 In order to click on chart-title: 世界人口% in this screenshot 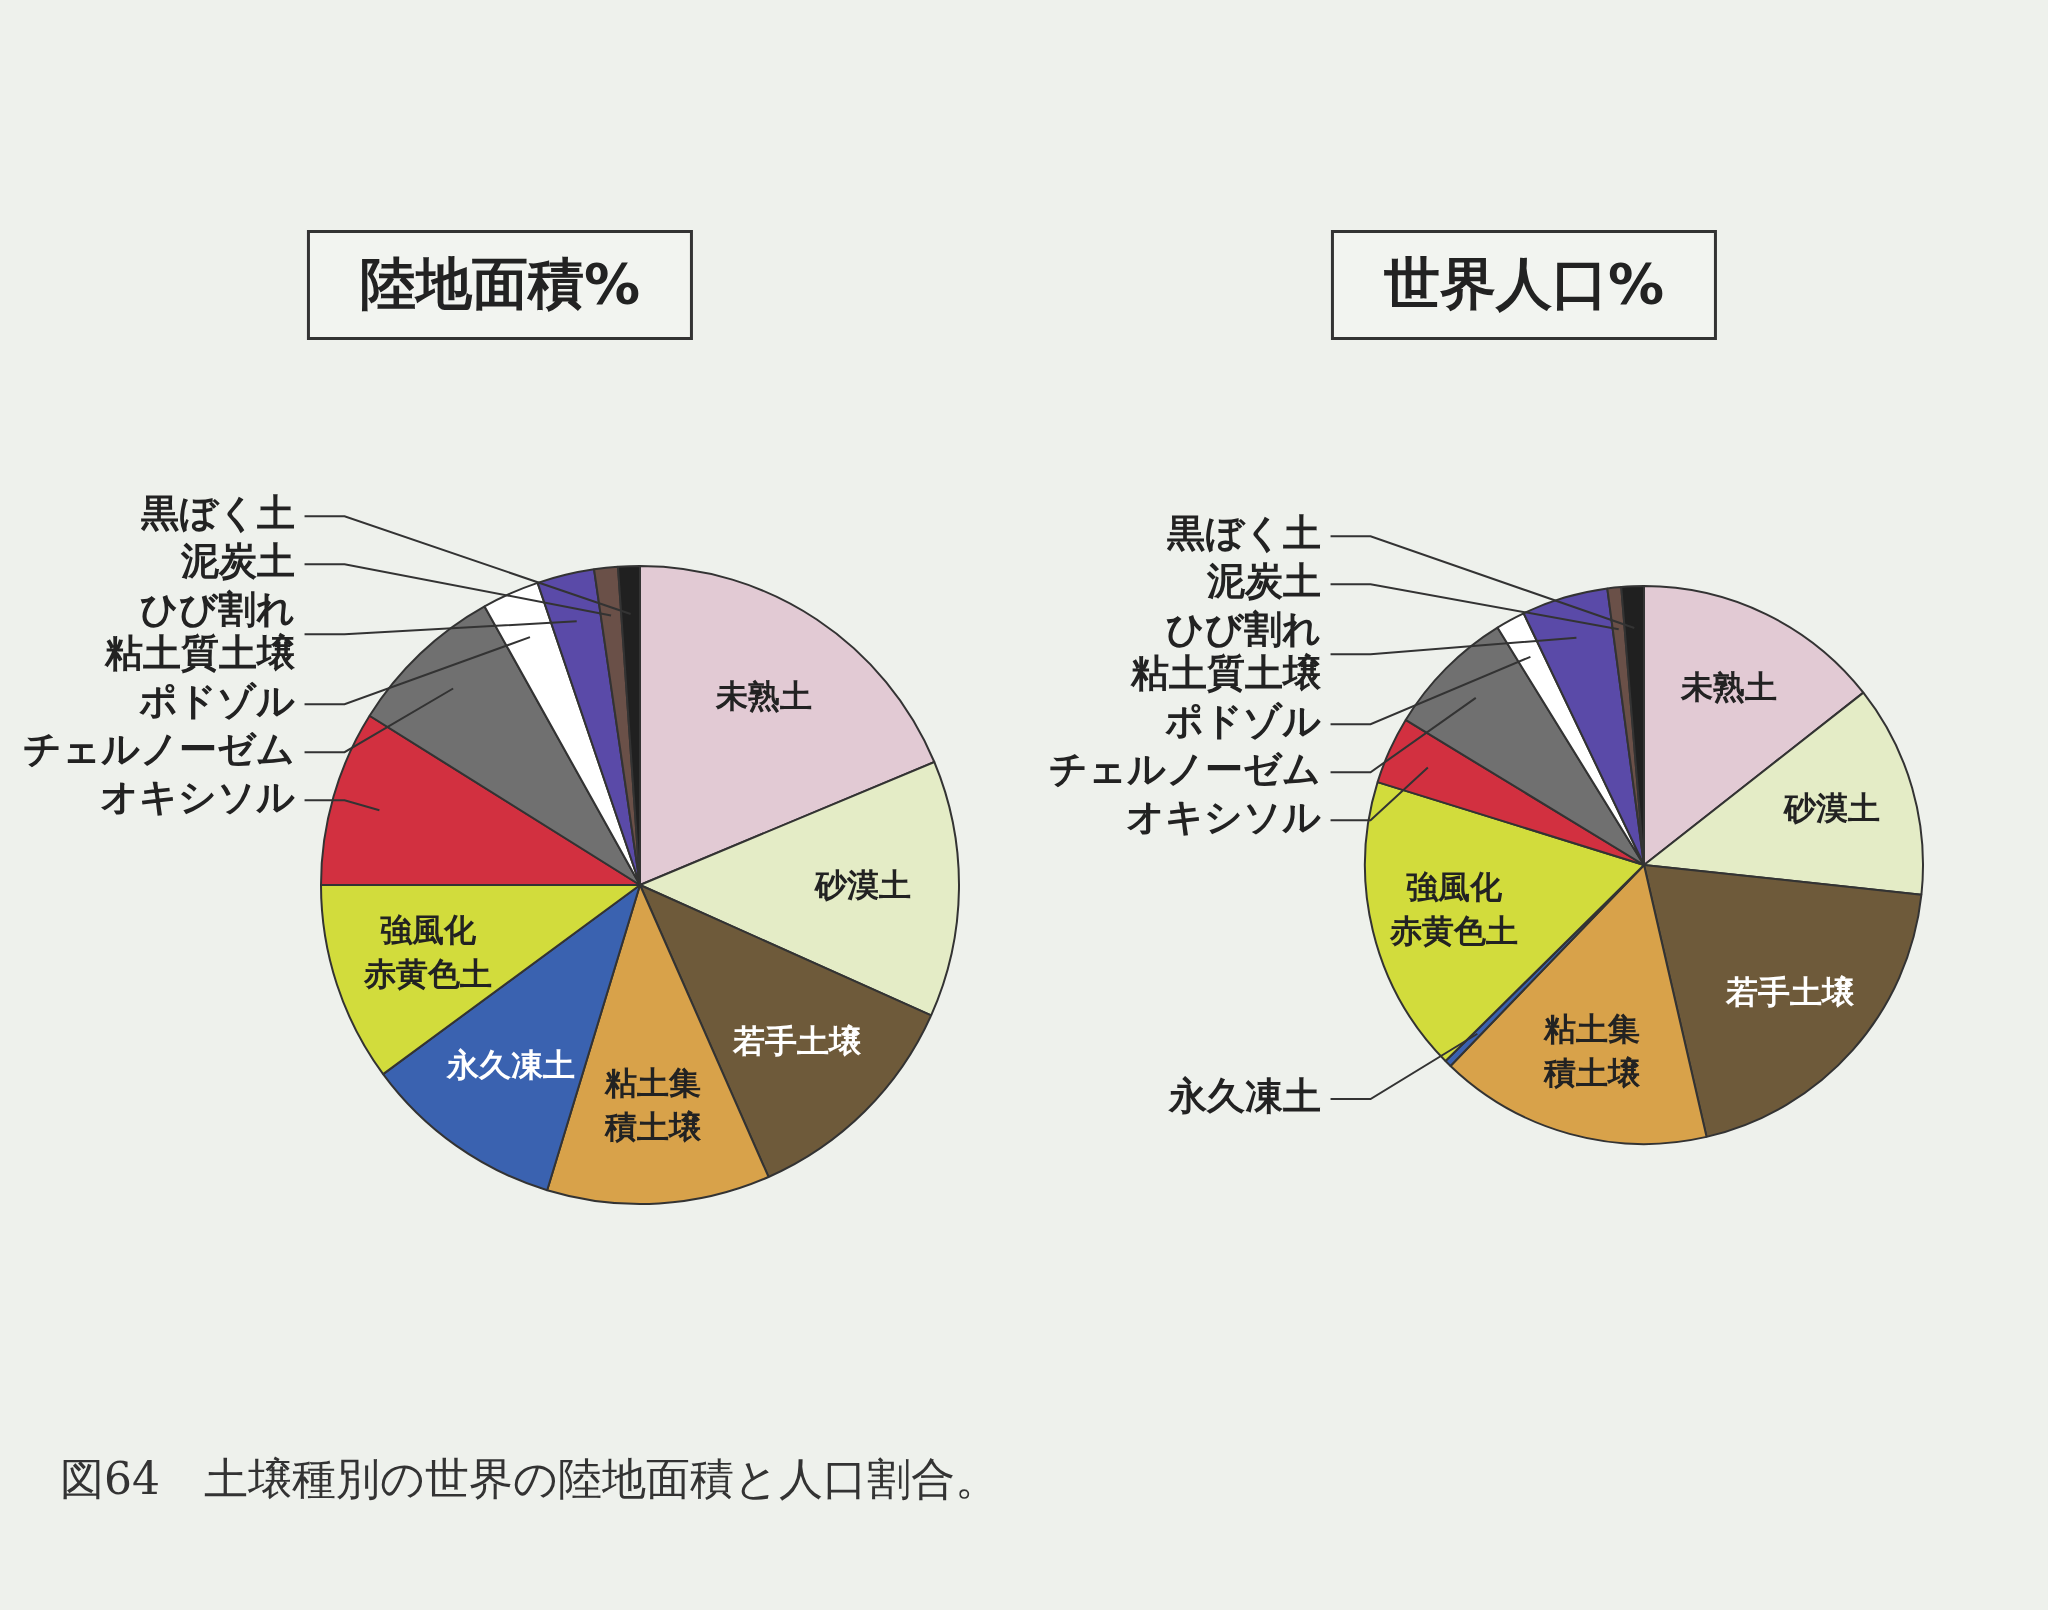, I will do `click(1524, 285)`.